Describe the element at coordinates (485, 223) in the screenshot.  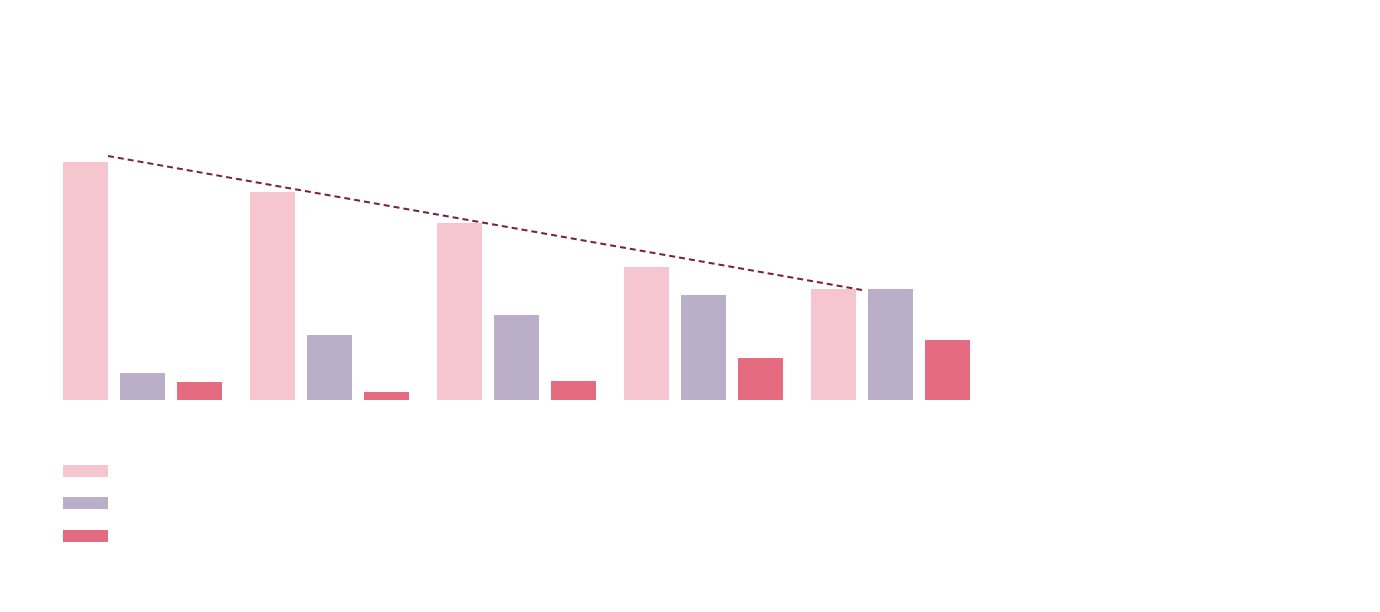
I see `trend-line` at that location.